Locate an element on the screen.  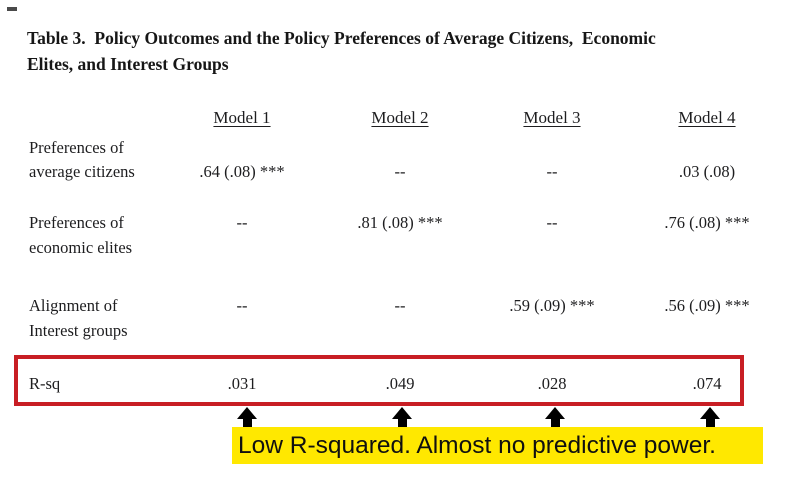
column-header-model-2: Model 2 is located at coordinates (400, 117).